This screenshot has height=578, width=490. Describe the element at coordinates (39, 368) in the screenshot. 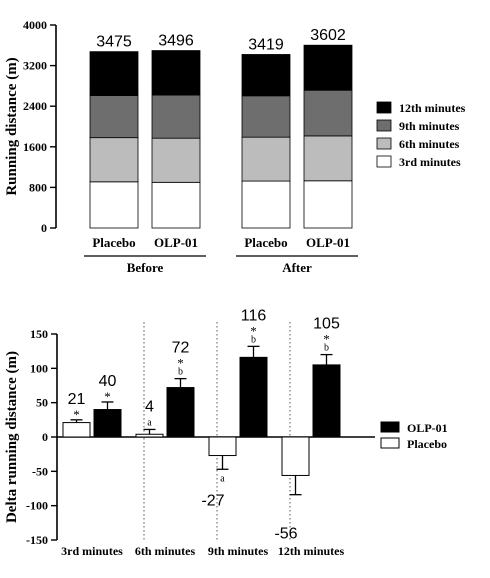

I see `y-tick-label: 100` at that location.